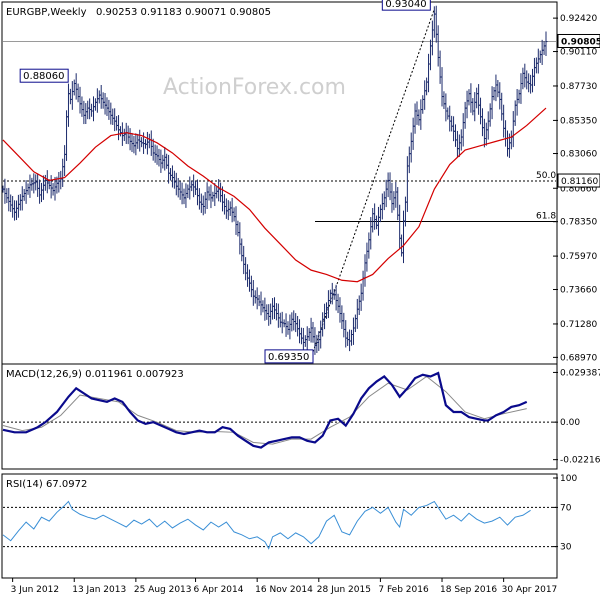 The height and width of the screenshot is (600, 600). Describe the element at coordinates (344, 590) in the screenshot. I see `x-tick-label: 28 Jun 2015` at that location.